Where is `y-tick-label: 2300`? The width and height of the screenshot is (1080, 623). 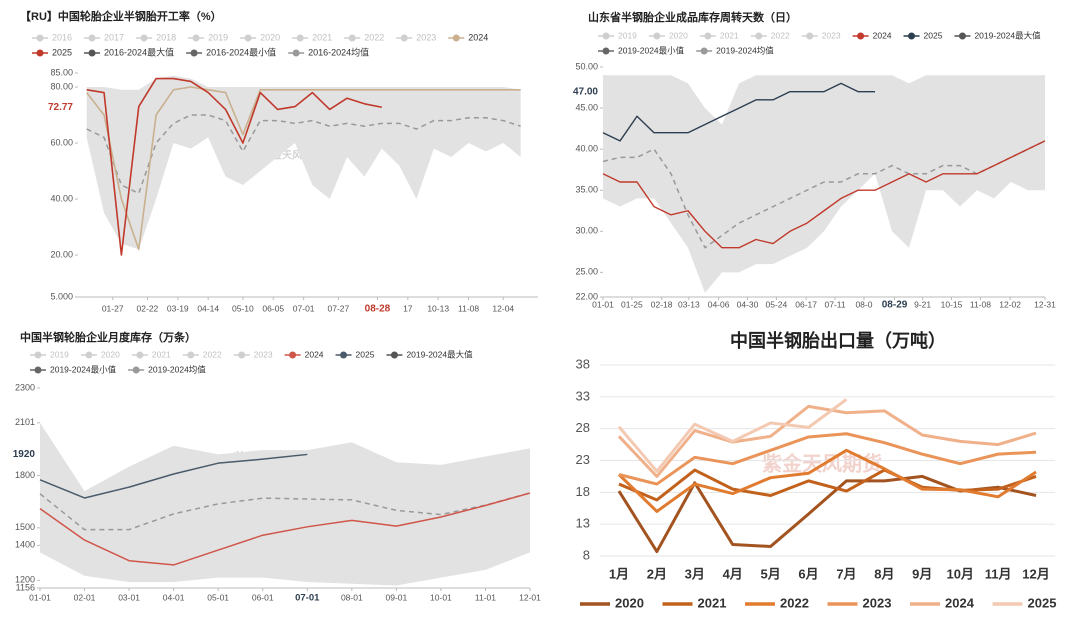 y-tick-label: 2300 is located at coordinates (25, 387).